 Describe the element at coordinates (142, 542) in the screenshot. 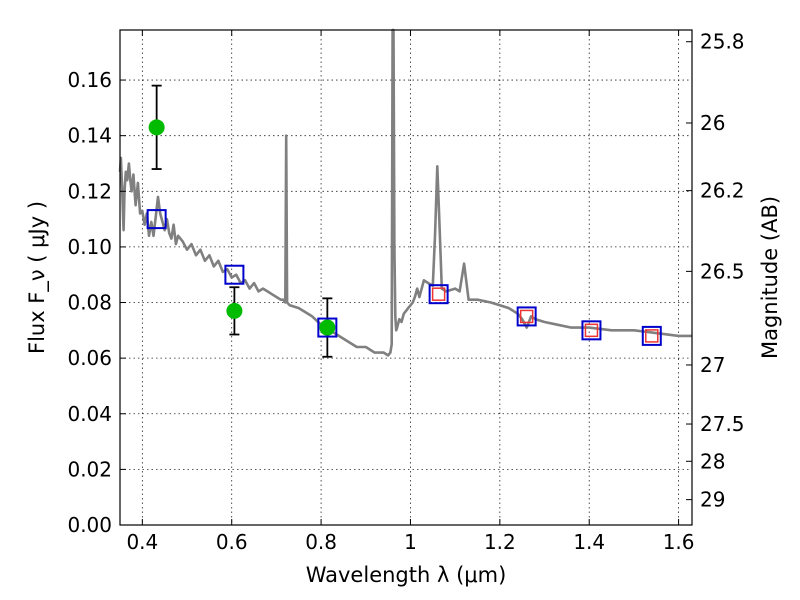

I see `x-tick-label: 0.4` at that location.